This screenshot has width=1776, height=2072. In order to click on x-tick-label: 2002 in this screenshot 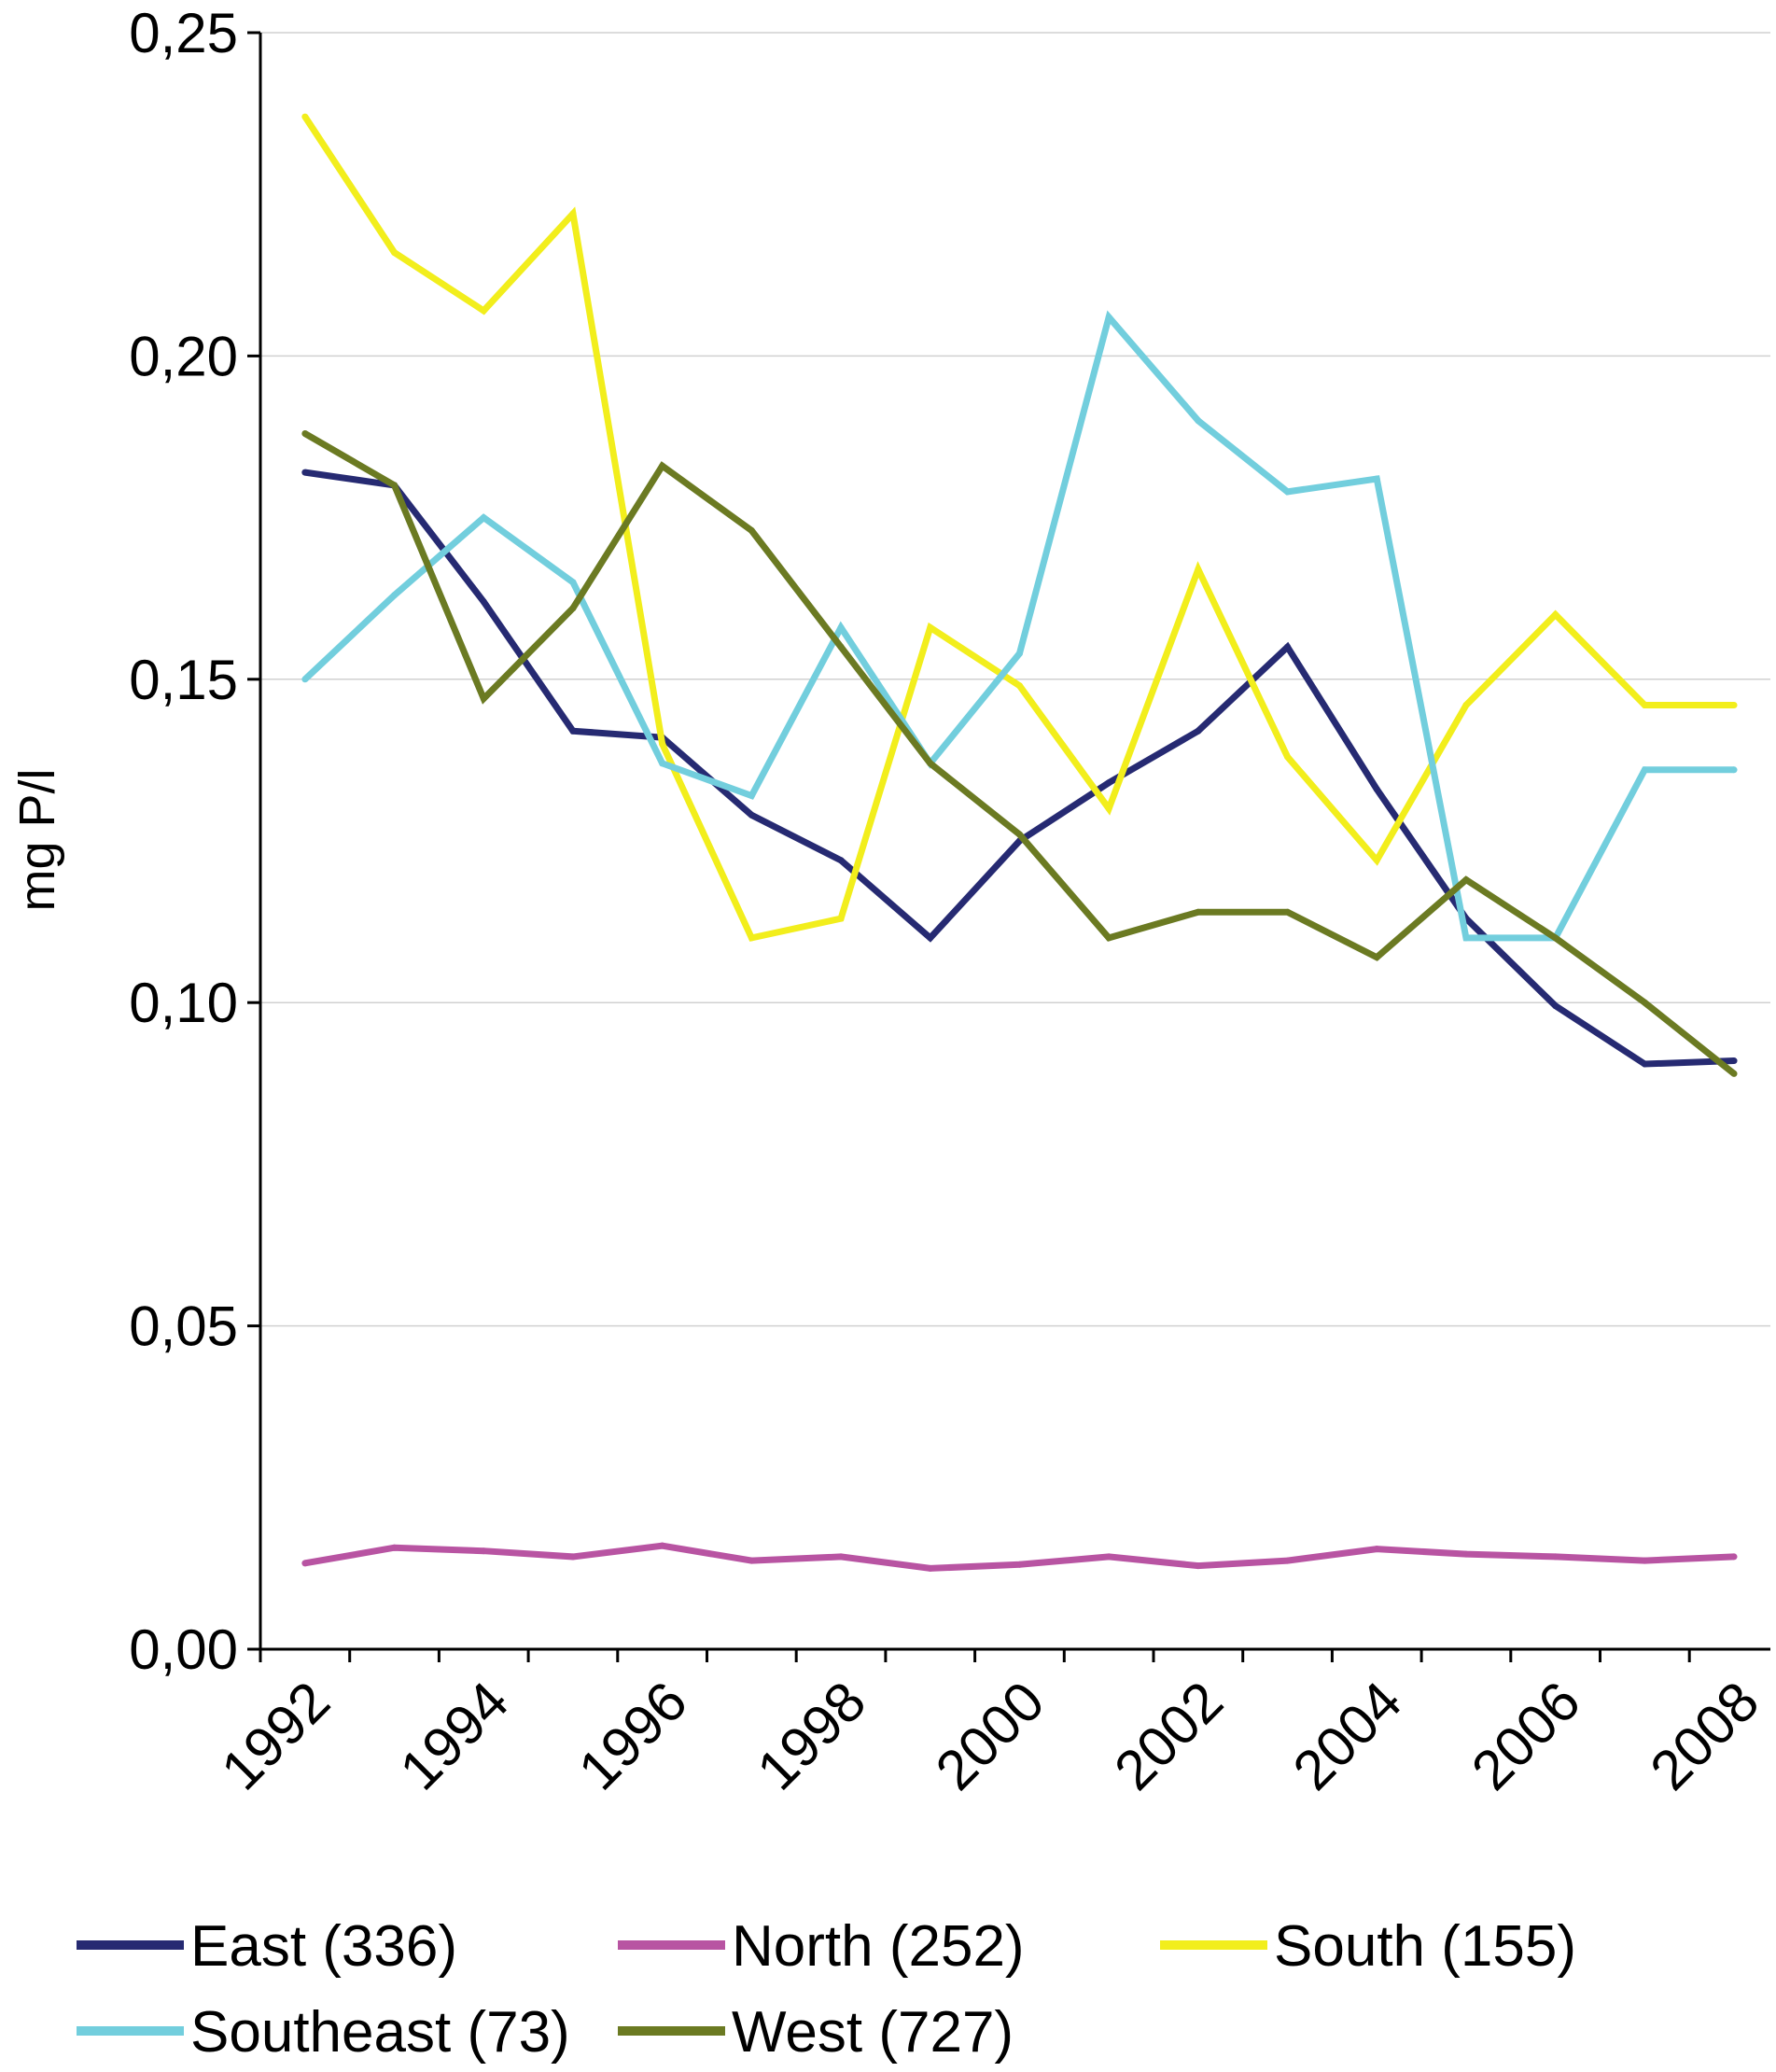, I will do `click(1168, 1736)`.